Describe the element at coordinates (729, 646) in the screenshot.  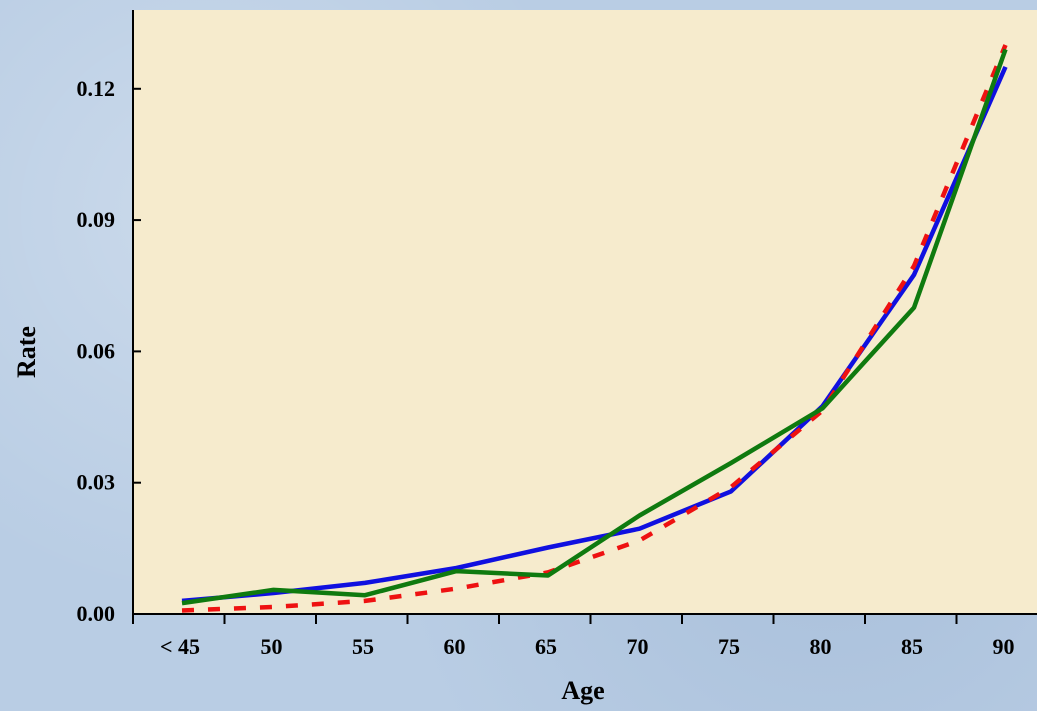
I see `x-tick-label: 75` at that location.